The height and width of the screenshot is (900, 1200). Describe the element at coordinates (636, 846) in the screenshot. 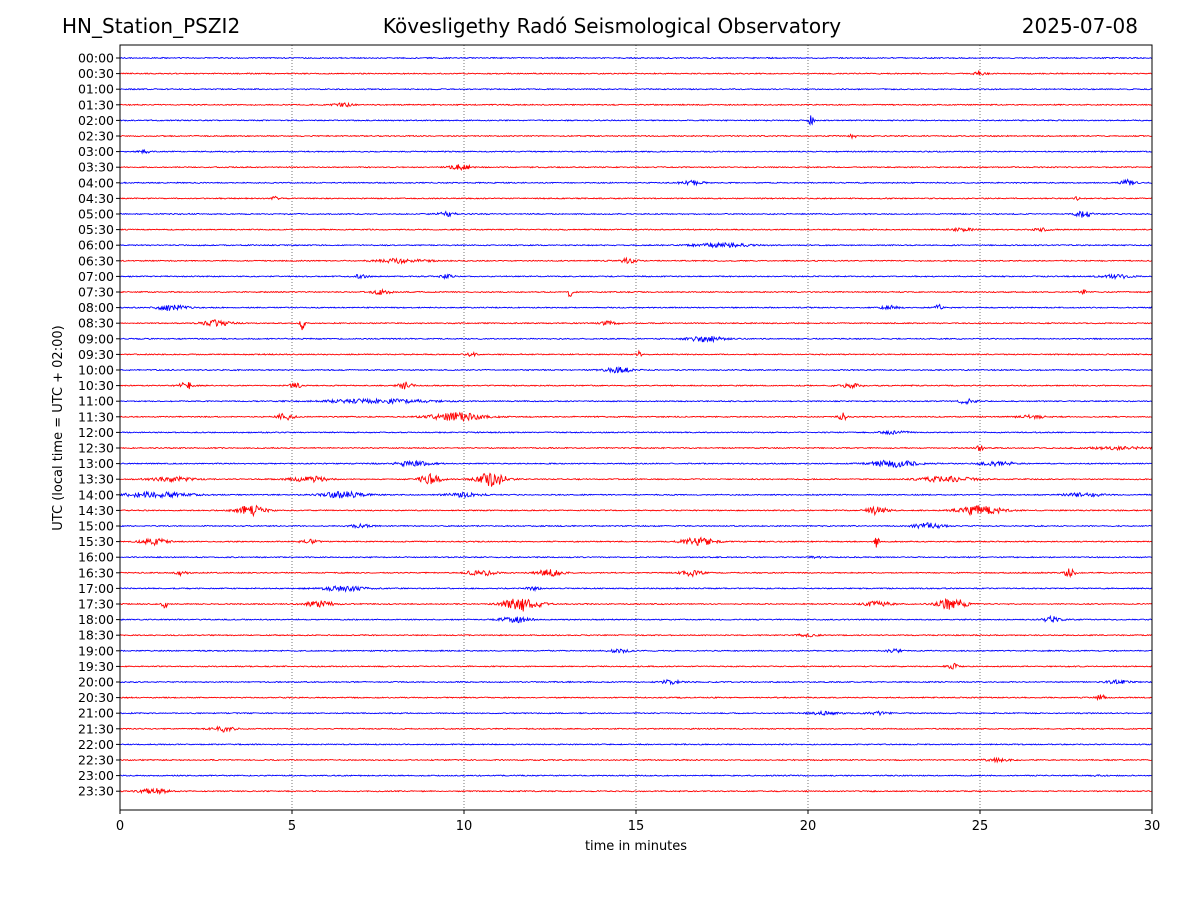

I see `x-axis-label: time in minutes` at that location.